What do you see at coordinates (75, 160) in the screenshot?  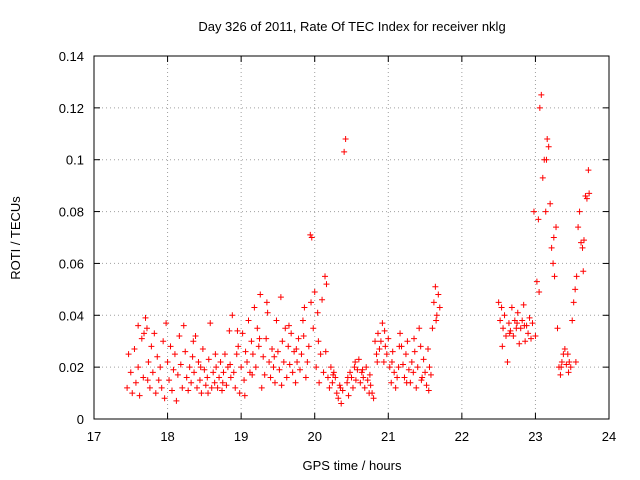 I see `y-tick-label: 0.1` at bounding box center [75, 160].